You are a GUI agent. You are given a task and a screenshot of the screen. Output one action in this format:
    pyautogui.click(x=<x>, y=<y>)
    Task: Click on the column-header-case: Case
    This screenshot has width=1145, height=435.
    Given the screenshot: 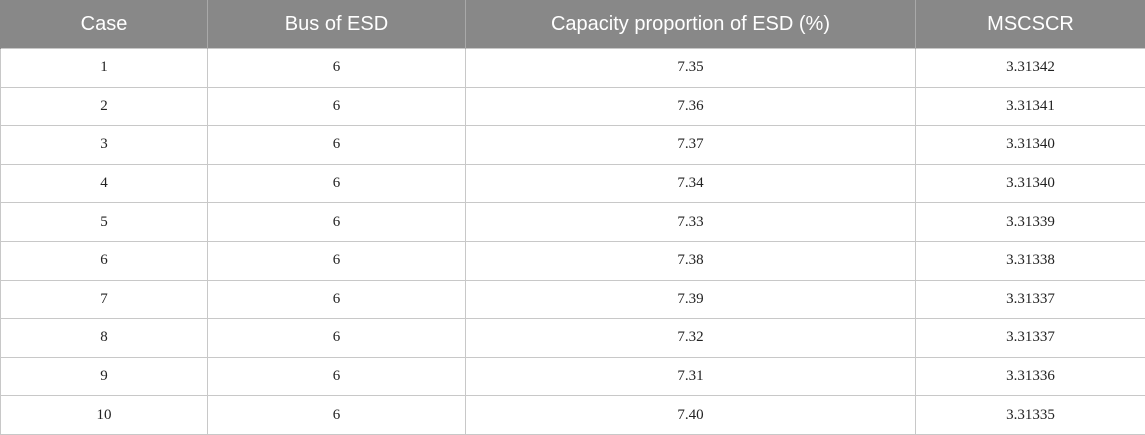 What is the action you would take?
    pyautogui.click(x=104, y=24)
    